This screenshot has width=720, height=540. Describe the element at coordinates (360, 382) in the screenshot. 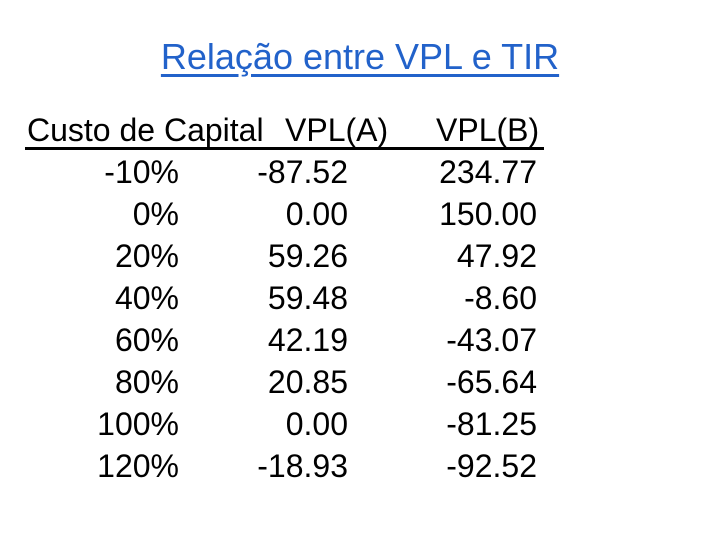

I see `table-row: 80% 20.85 -65.64` at that location.